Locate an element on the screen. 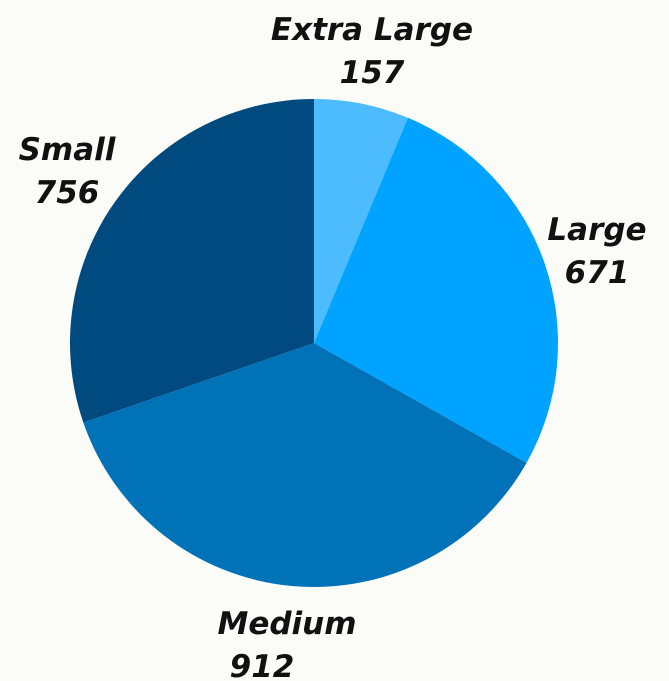 This screenshot has width=669, height=681. slice-label-small: Small is located at coordinates (67, 150).